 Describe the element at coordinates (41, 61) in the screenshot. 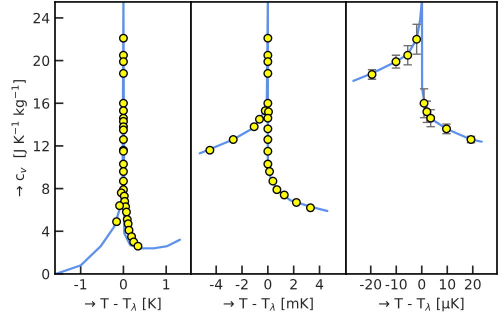

I see `y-tick-label: 20` at that location.